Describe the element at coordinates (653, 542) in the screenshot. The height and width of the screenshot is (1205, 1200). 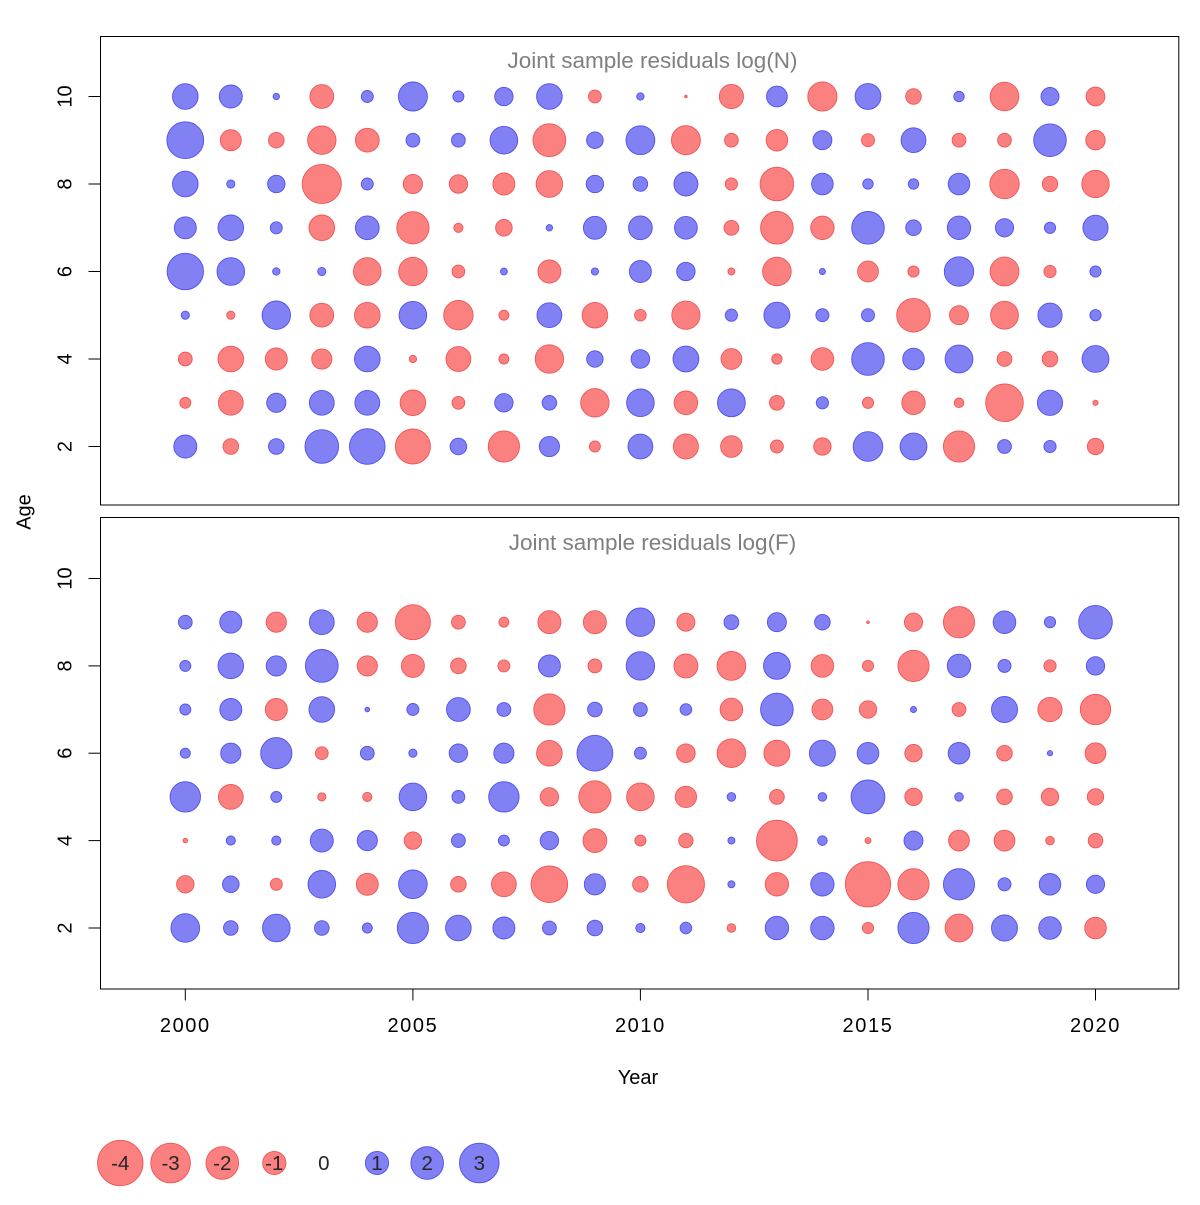
I see `svg-text: Joint sample residuals log(F)` at that location.